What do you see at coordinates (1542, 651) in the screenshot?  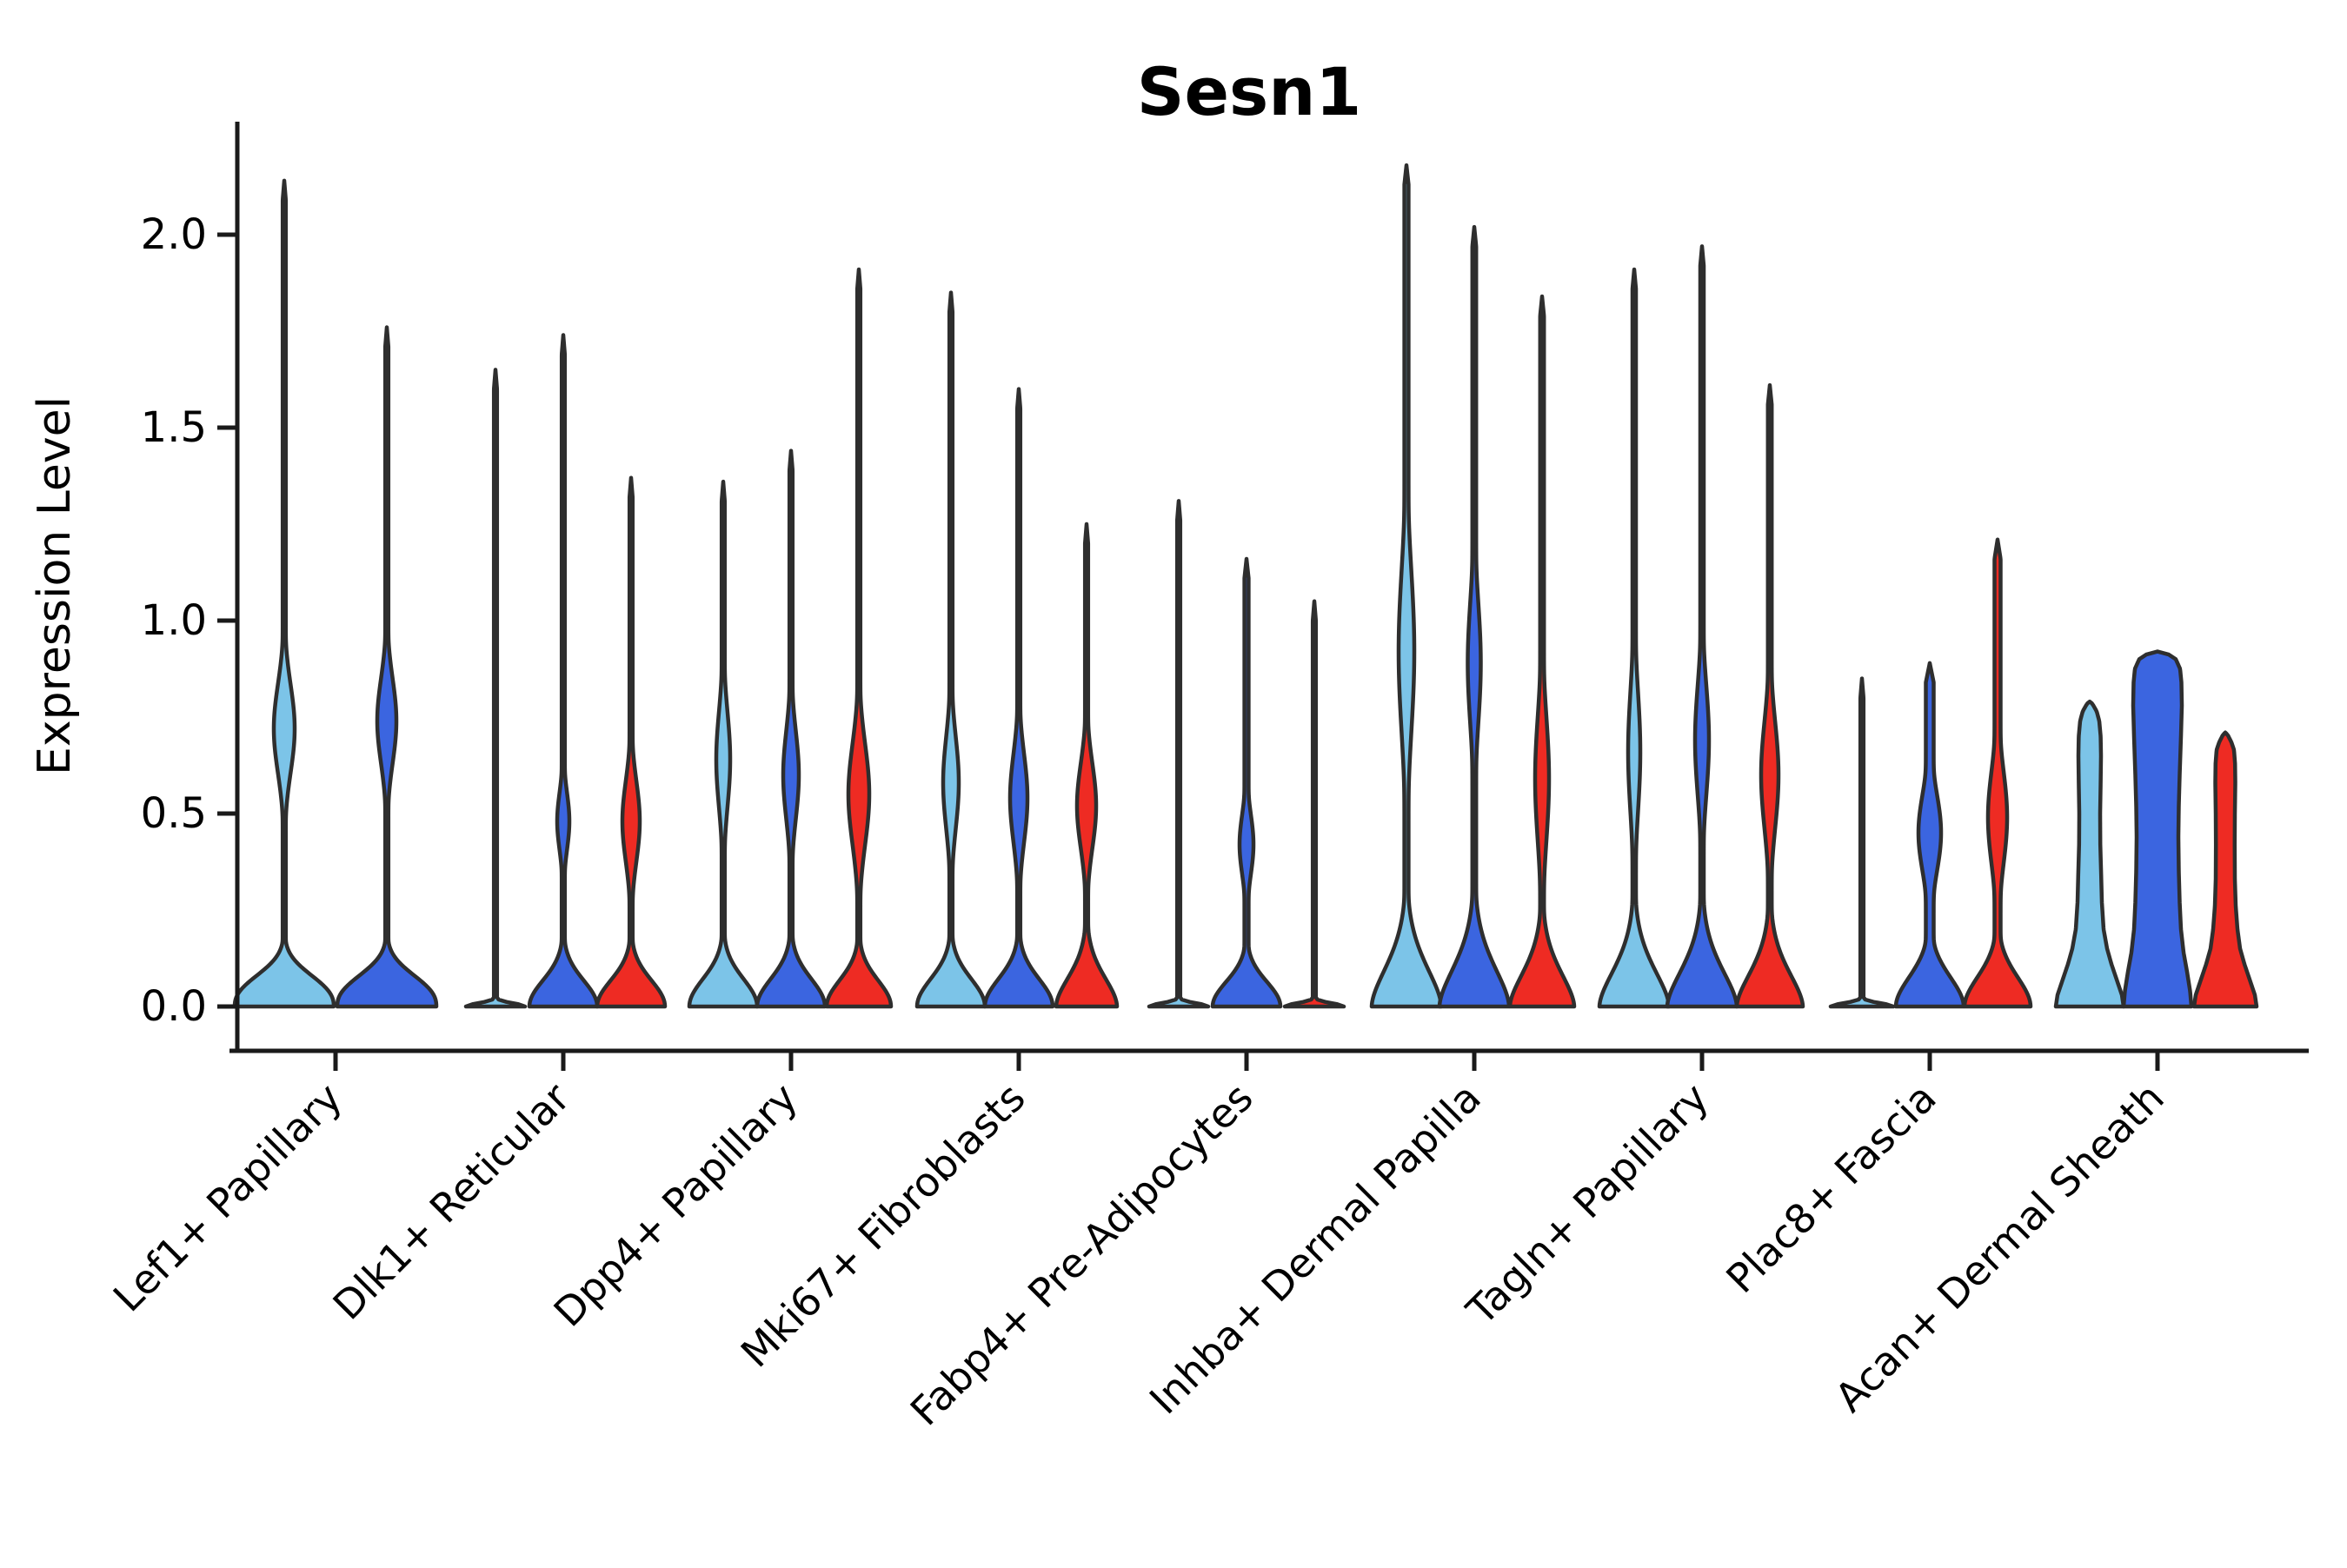 I see `violin-6-split-red` at bounding box center [1542, 651].